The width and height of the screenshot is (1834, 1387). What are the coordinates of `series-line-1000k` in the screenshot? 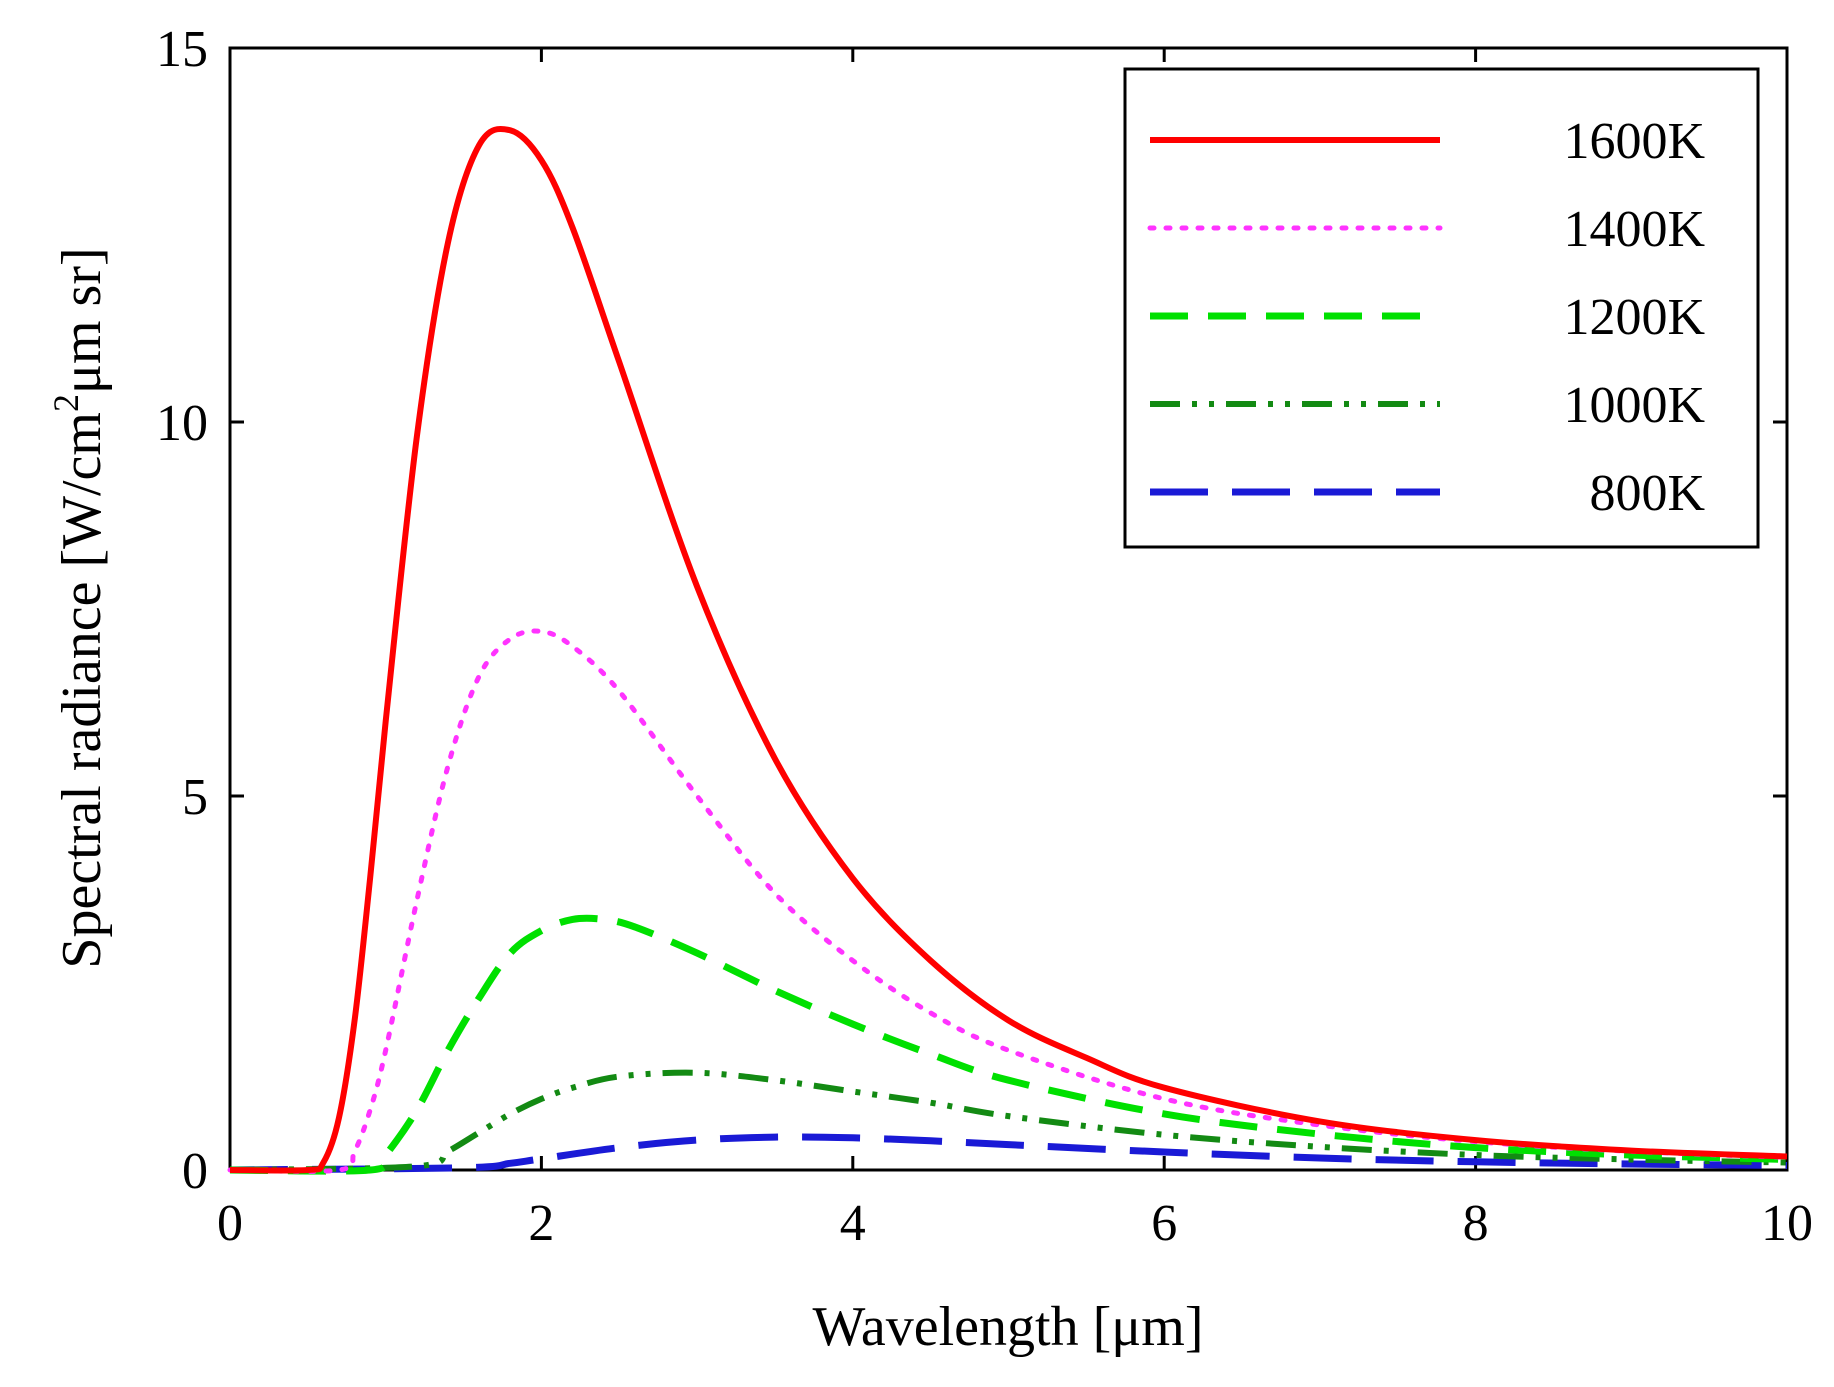 It's located at (1008, 1121).